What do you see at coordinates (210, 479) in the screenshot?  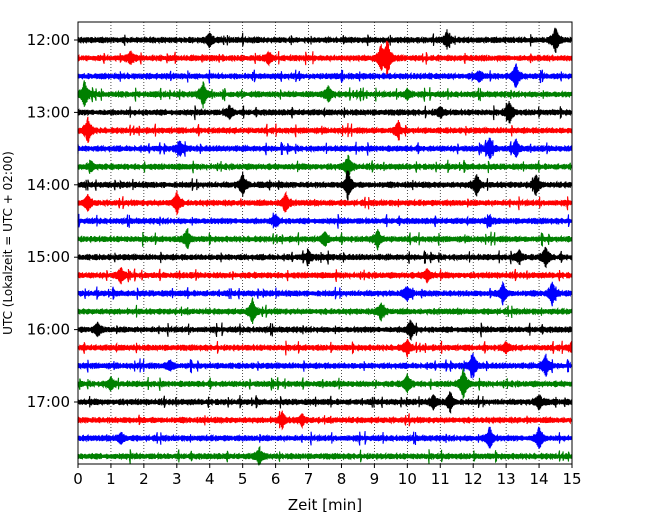 I see `x-tick-label: 4` at bounding box center [210, 479].